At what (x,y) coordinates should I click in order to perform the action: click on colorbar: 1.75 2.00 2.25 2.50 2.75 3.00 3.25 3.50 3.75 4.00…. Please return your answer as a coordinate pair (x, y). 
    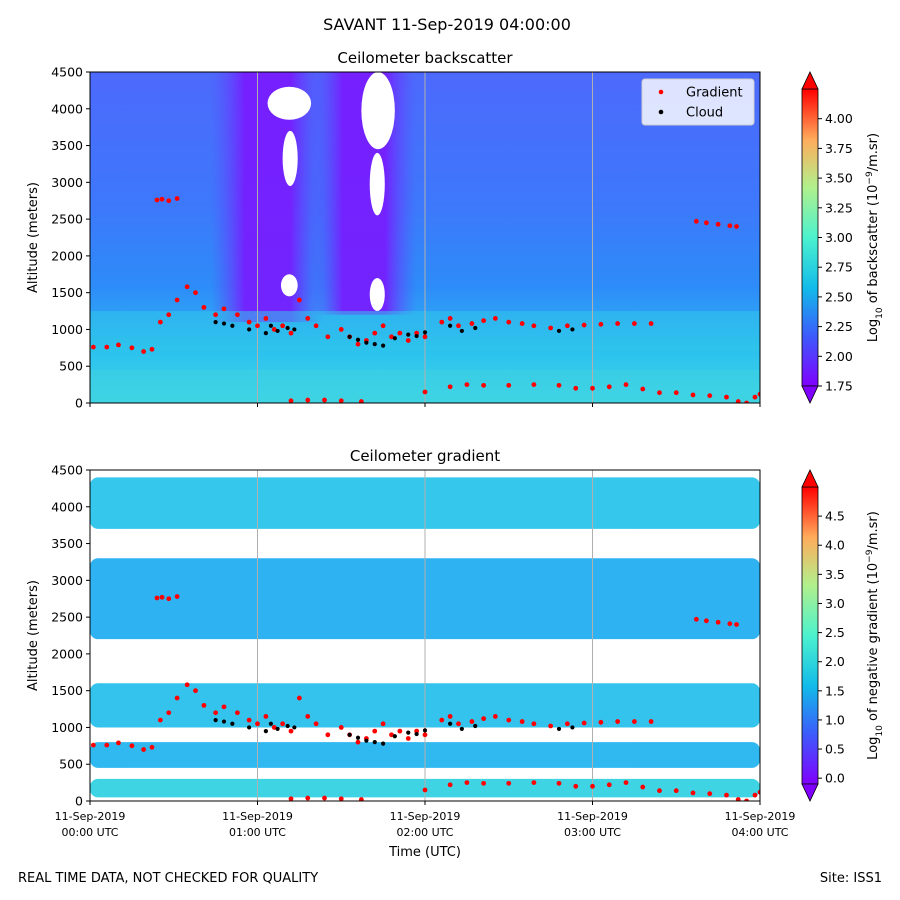
    Looking at the image, I should click on (843, 237).